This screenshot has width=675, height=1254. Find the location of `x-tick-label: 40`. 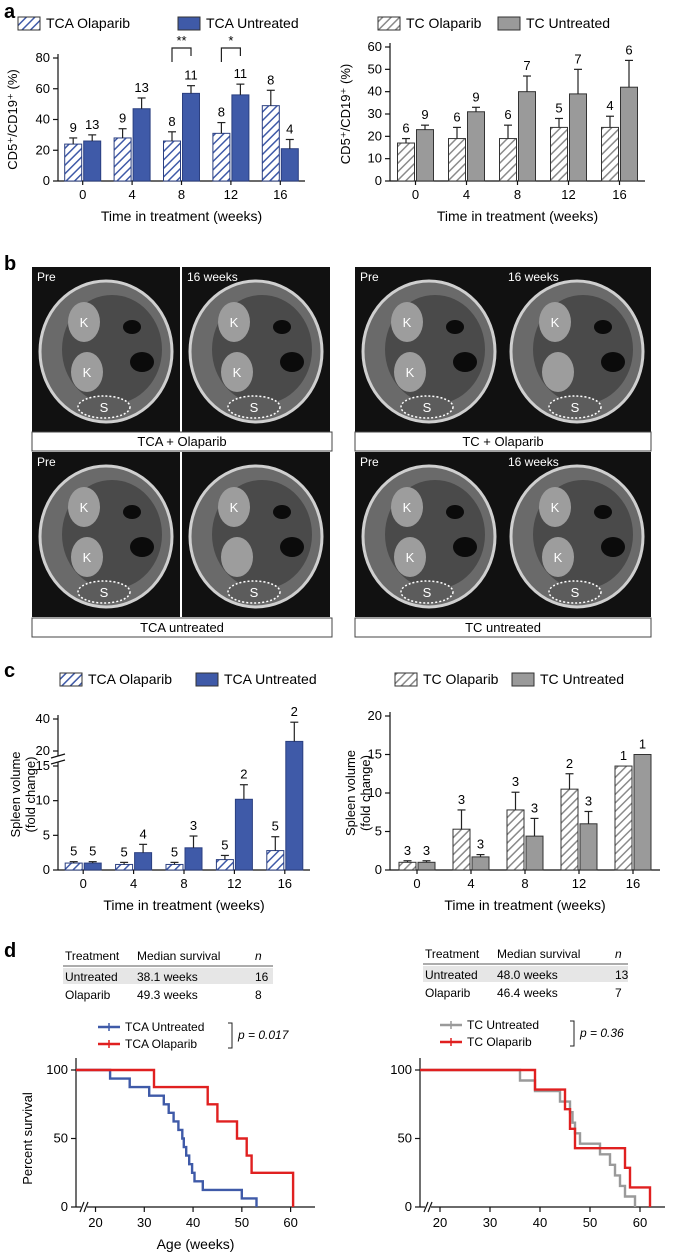

x-tick-label: 40 is located at coordinates (193, 1222).